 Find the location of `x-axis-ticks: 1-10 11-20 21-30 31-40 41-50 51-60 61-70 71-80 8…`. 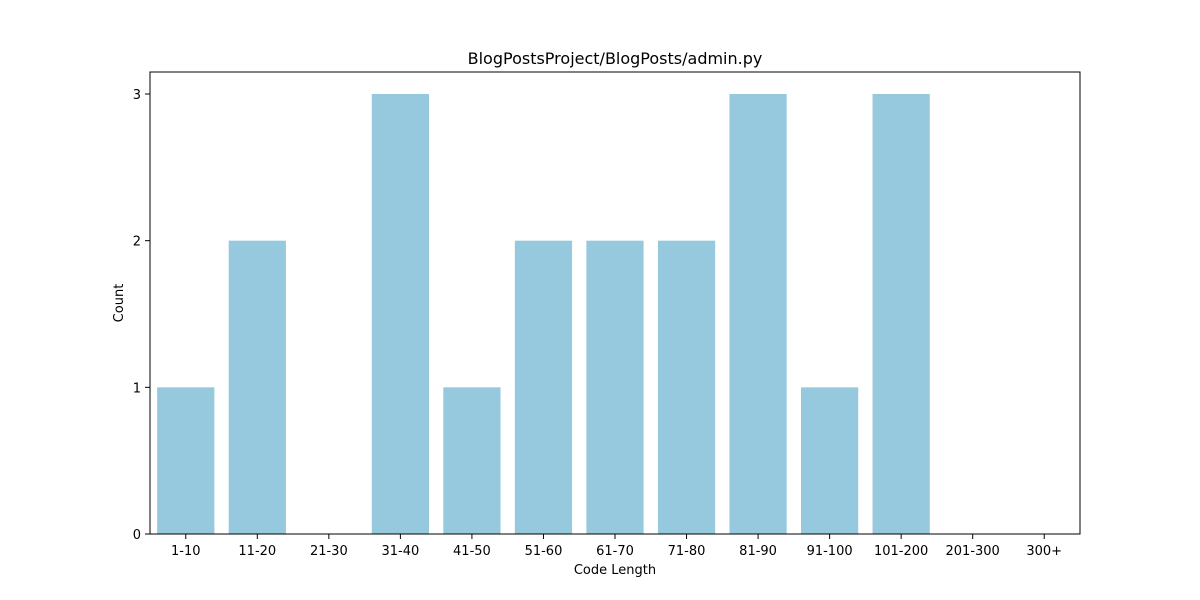

x-axis-ticks: 1-10 11-20 21-30 31-40 41-50 51-60 61-70 71-80 8… is located at coordinates (616, 546).